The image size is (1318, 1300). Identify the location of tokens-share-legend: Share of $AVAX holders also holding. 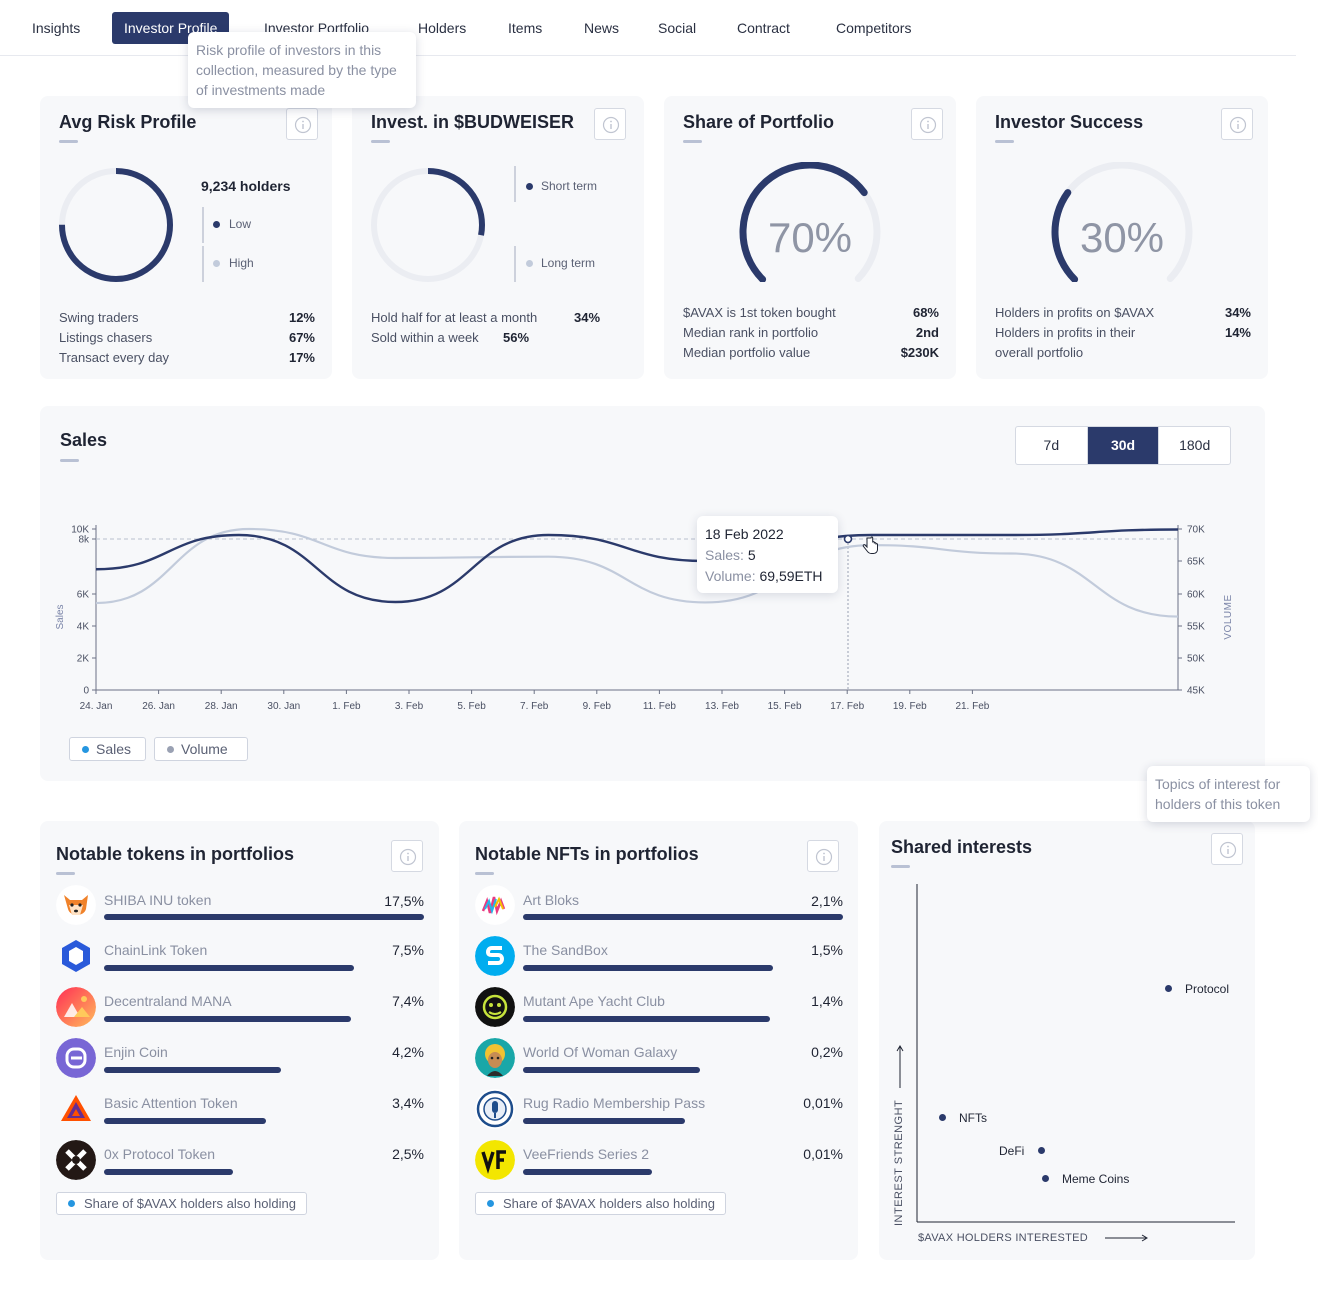
(181, 1203).